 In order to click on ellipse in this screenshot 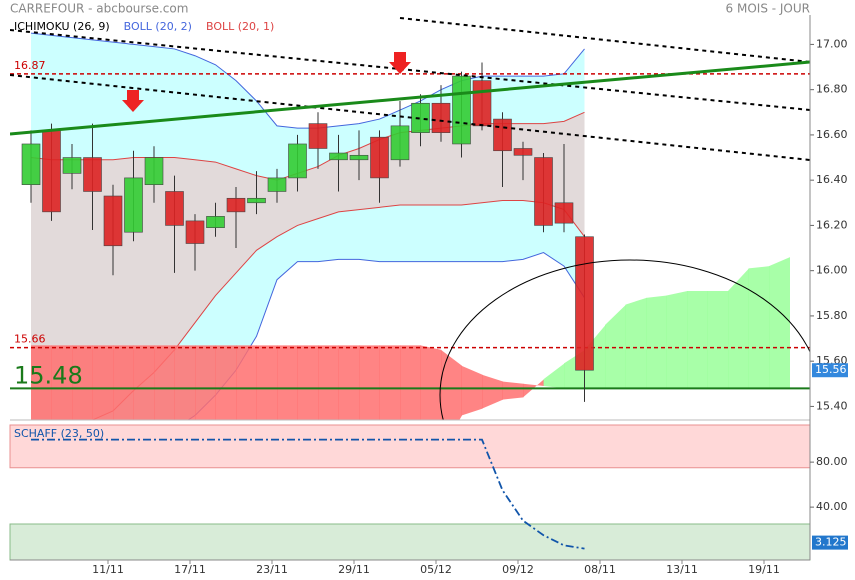, I will do `click(624, 339)`.